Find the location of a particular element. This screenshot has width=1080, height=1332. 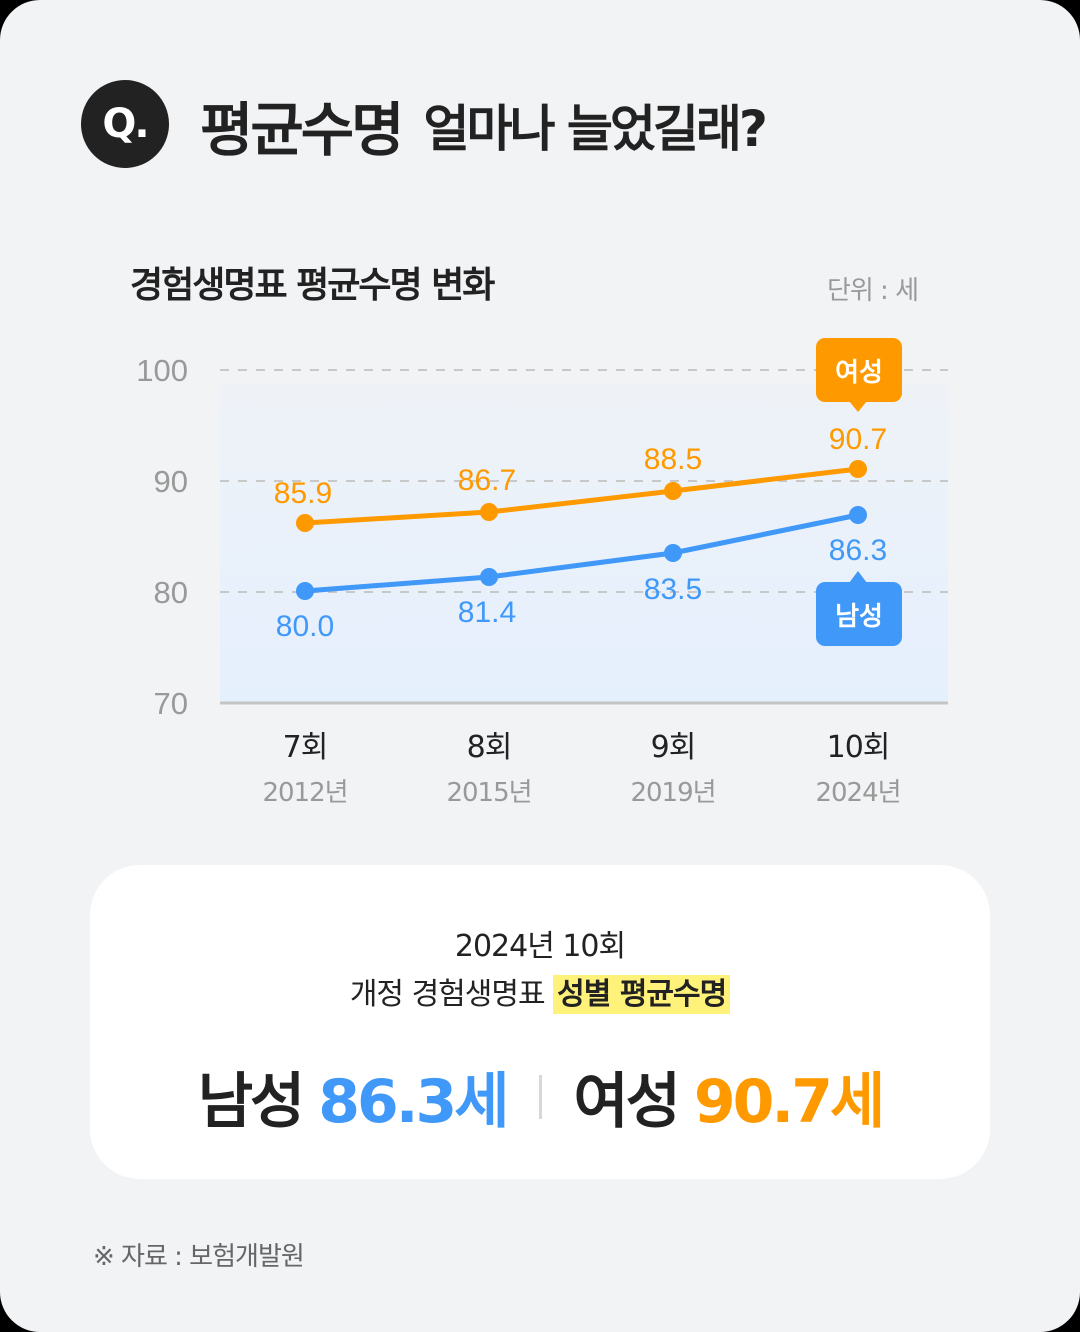

y-tick: 100 is located at coordinates (162, 370).